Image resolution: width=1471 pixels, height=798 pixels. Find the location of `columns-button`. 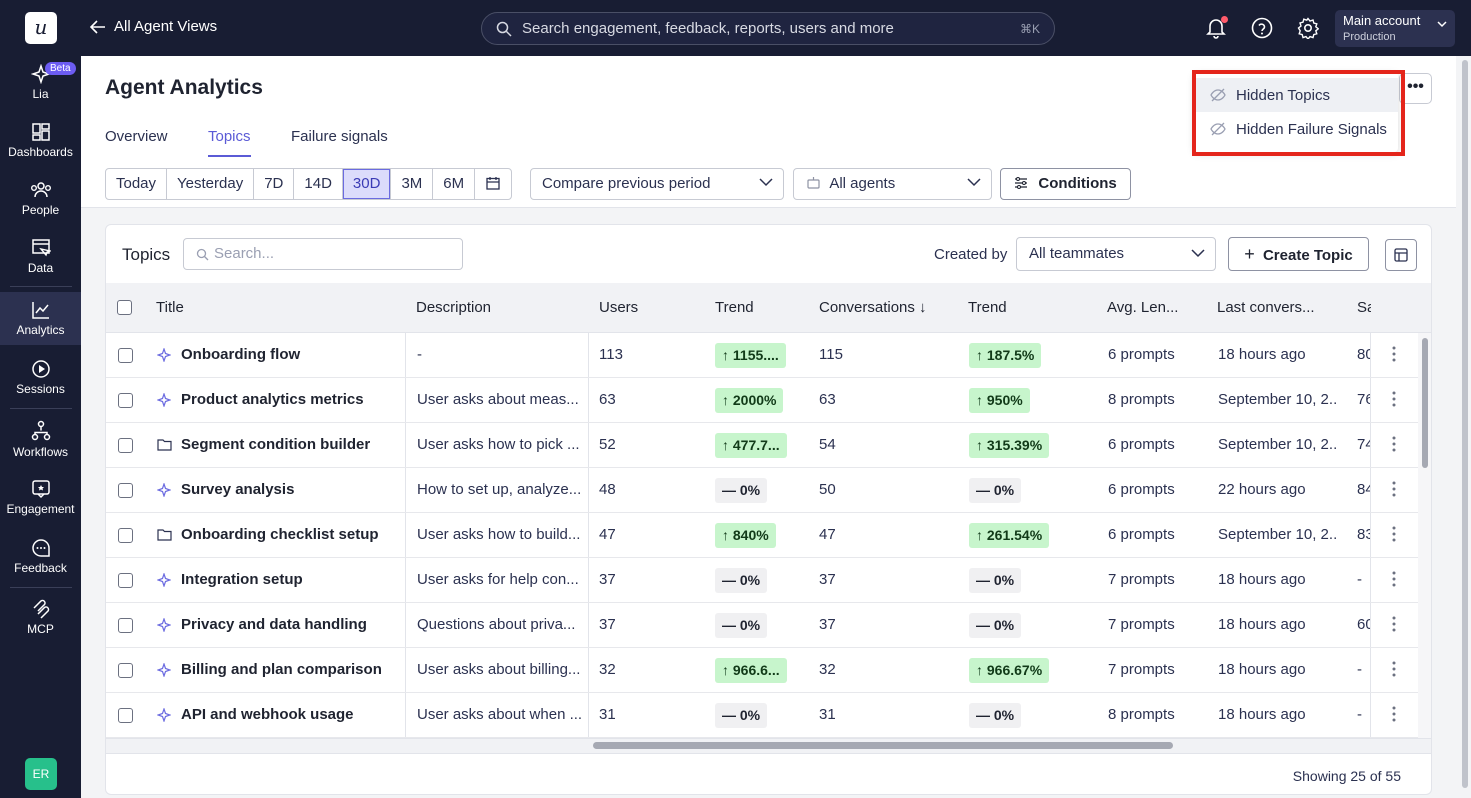

columns-button is located at coordinates (1401, 255).